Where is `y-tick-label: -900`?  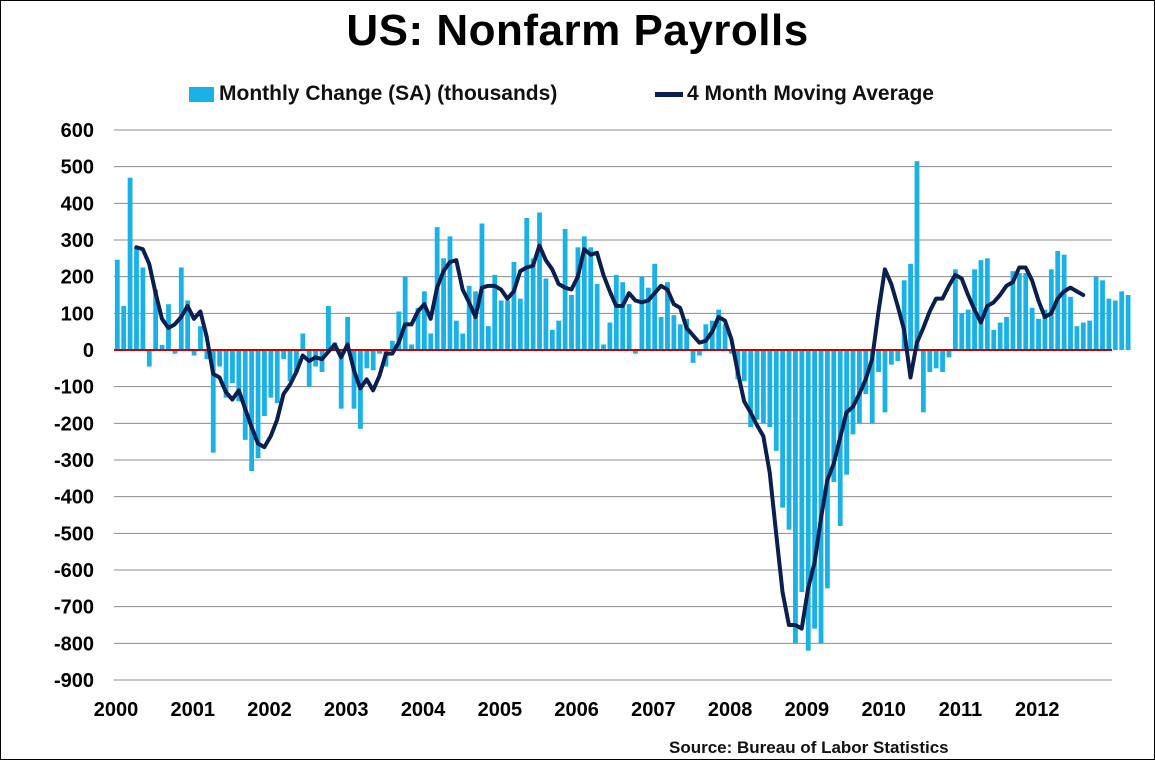
y-tick-label: -900 is located at coordinates (74, 681).